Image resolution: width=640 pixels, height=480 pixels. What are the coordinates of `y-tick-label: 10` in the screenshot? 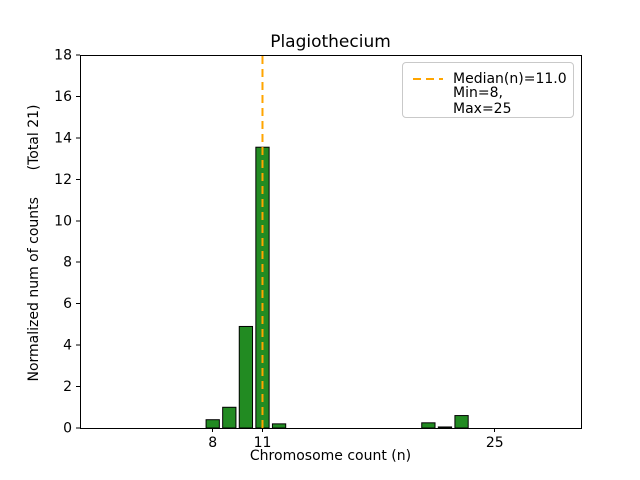 It's located at (63, 221).